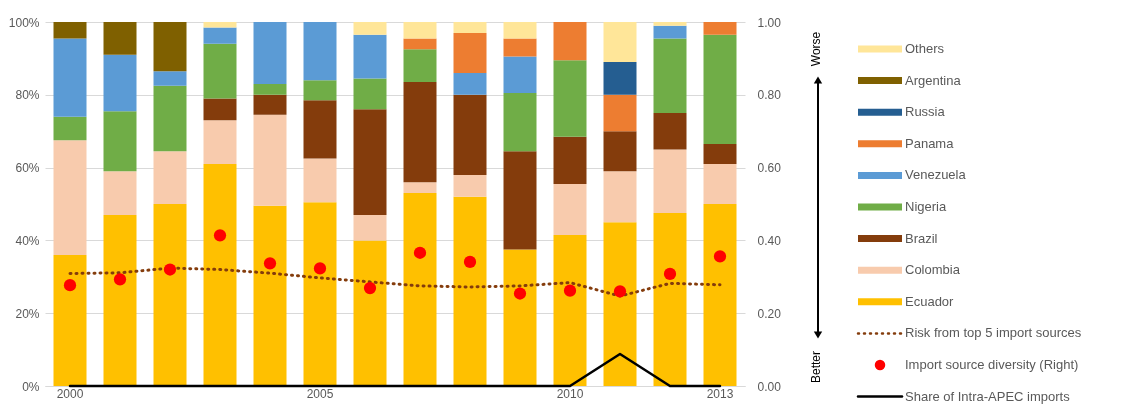 This screenshot has width=1135, height=407. Describe the element at coordinates (769, 22) in the screenshot. I see `y2-tick-label: 1.00` at that location.